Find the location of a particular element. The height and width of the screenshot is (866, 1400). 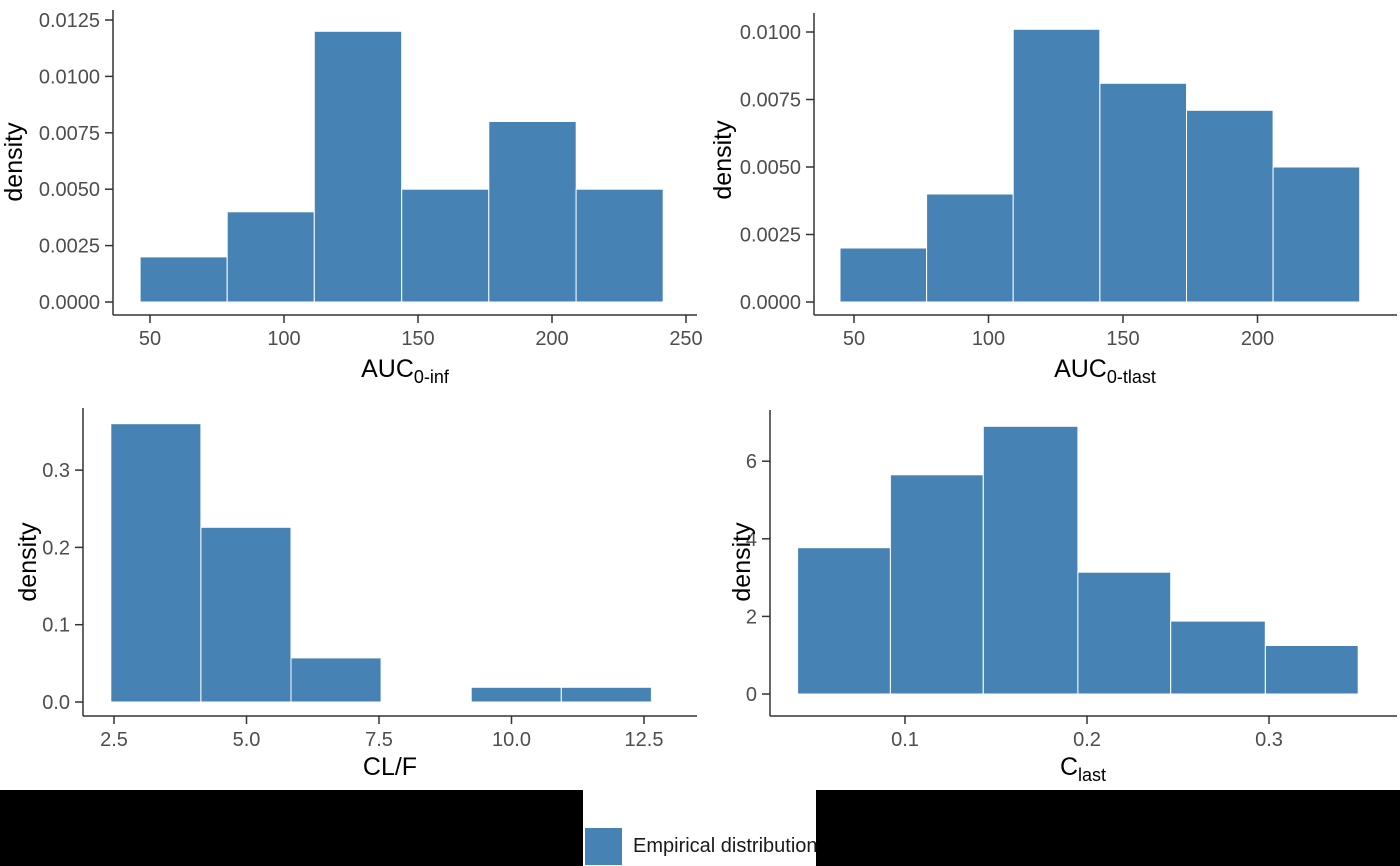

x-axis-title: CL/F is located at coordinates (390, 767).